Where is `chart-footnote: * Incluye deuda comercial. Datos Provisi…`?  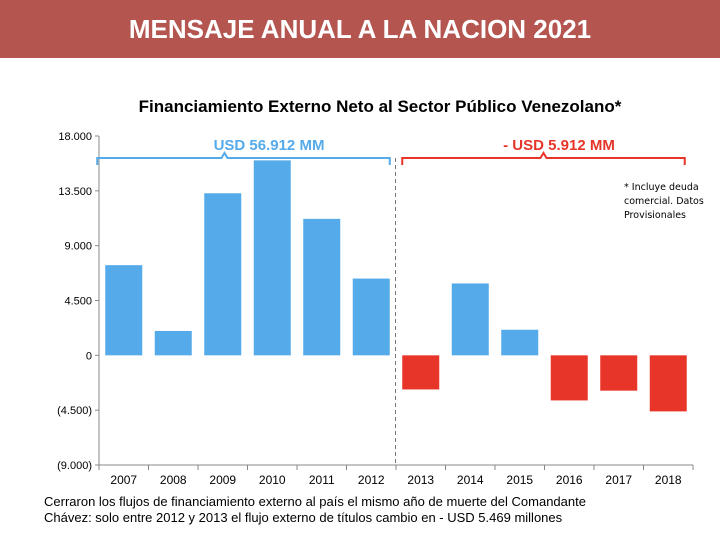 chart-footnote: * Incluye deuda comercial. Datos Provisi… is located at coordinates (664, 201).